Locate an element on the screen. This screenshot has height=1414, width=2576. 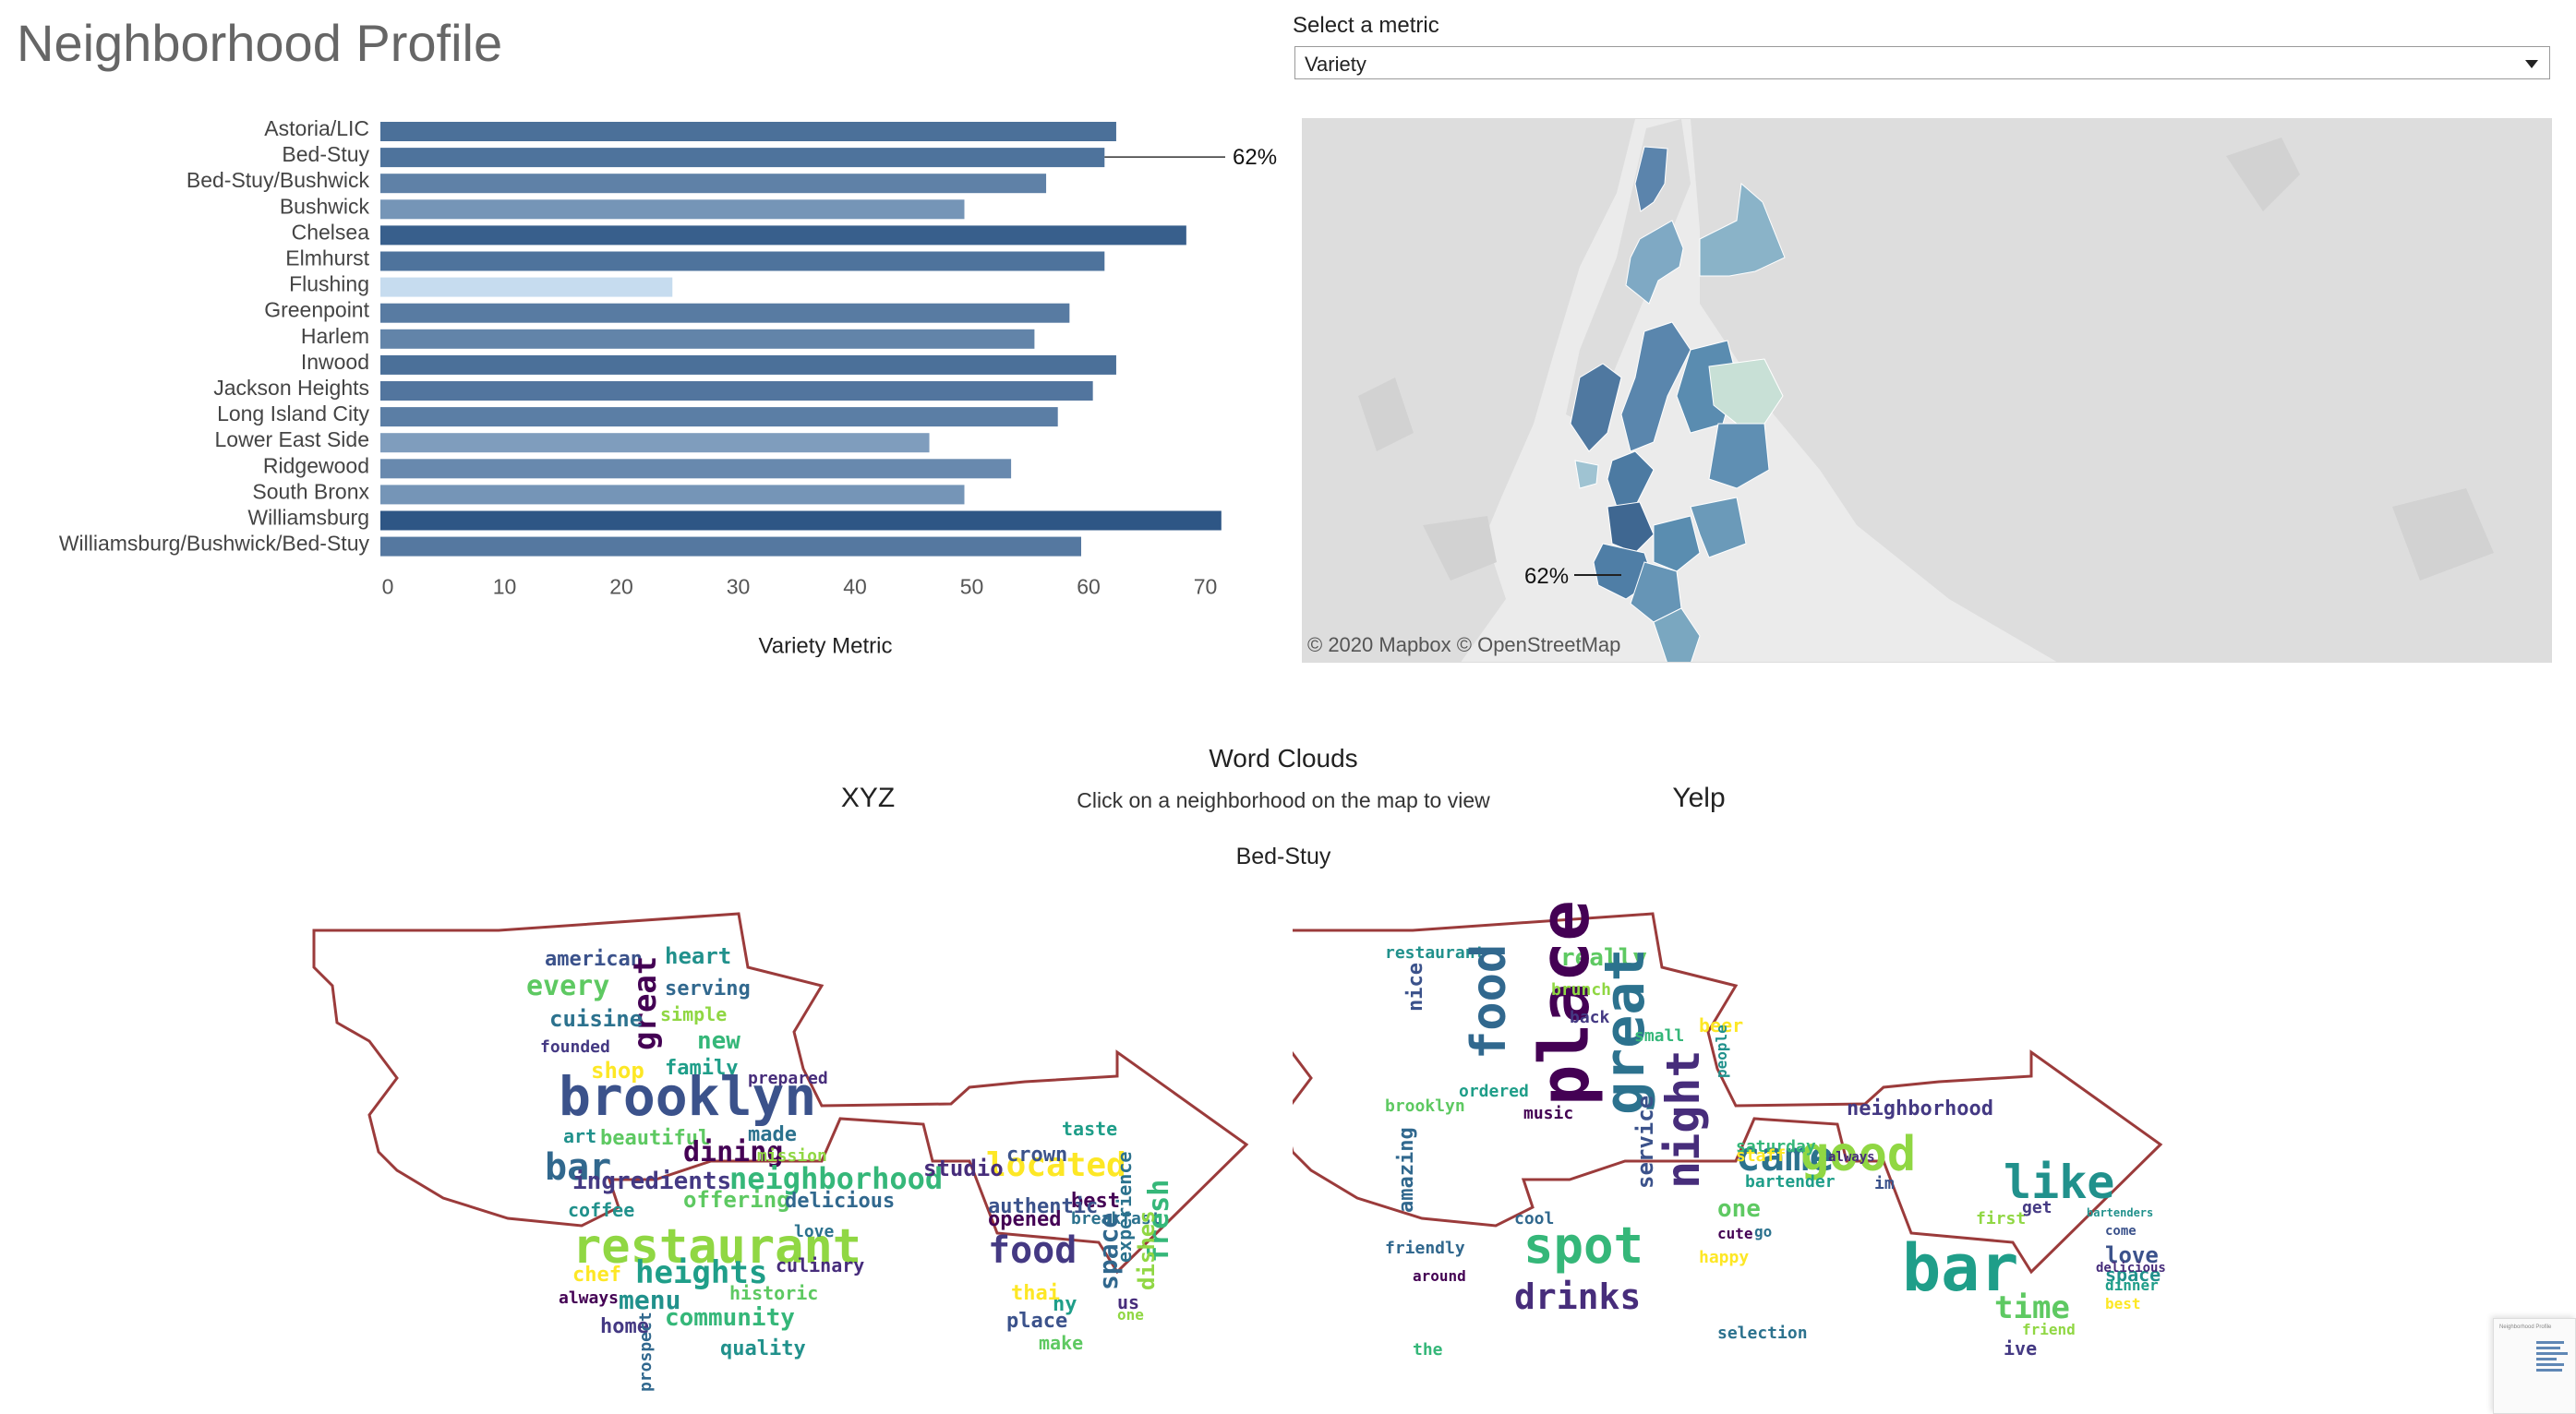
wordcloud-word: offering is located at coordinates (736, 1200).